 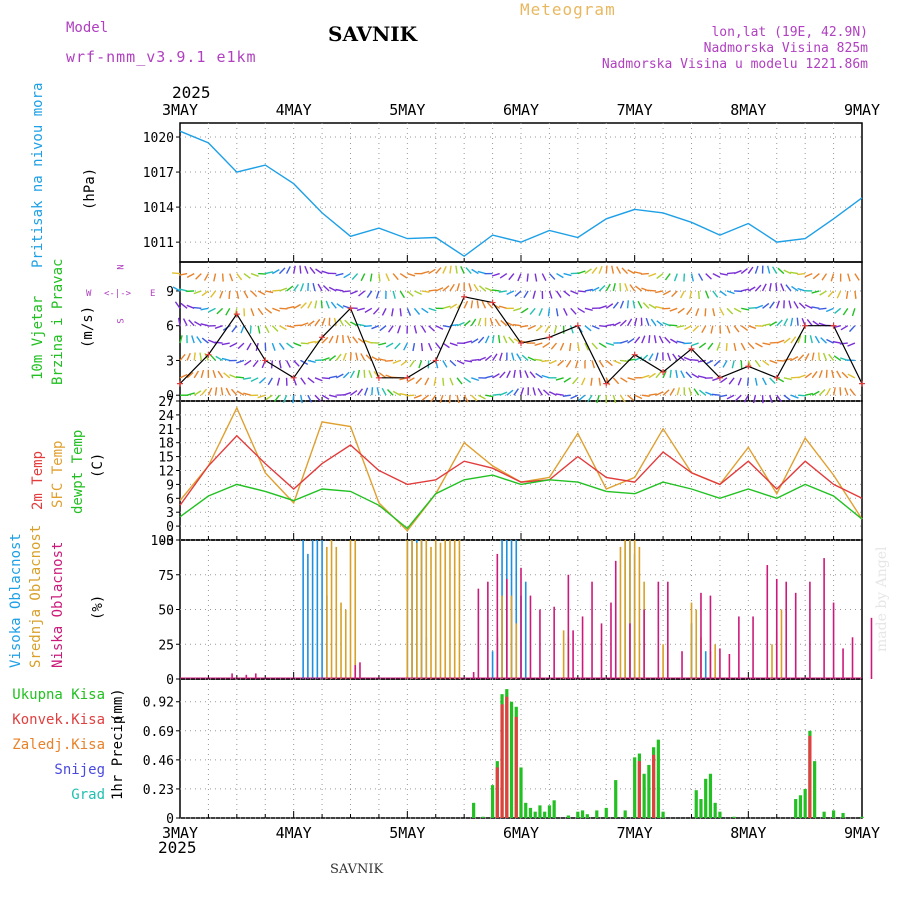 What do you see at coordinates (373, 34) in the screenshot?
I see `page-title: SAVNIK` at bounding box center [373, 34].